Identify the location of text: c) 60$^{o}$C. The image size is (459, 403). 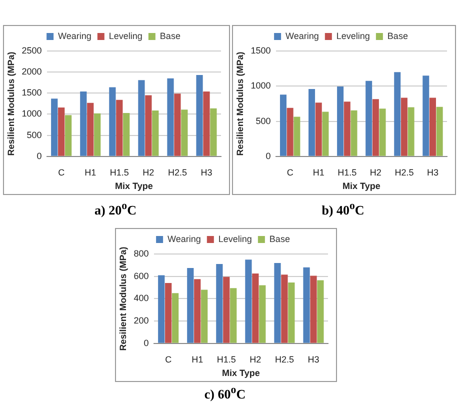
(225, 393).